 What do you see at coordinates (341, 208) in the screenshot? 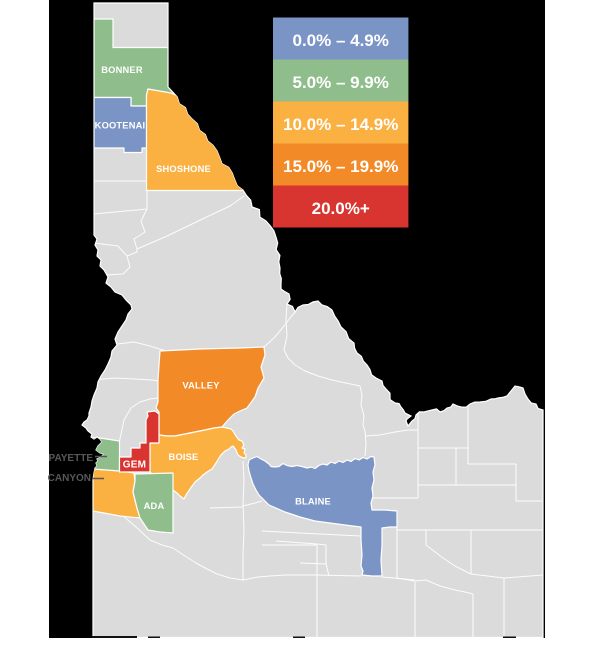
I see `svg-text: 20.0%+` at bounding box center [341, 208].